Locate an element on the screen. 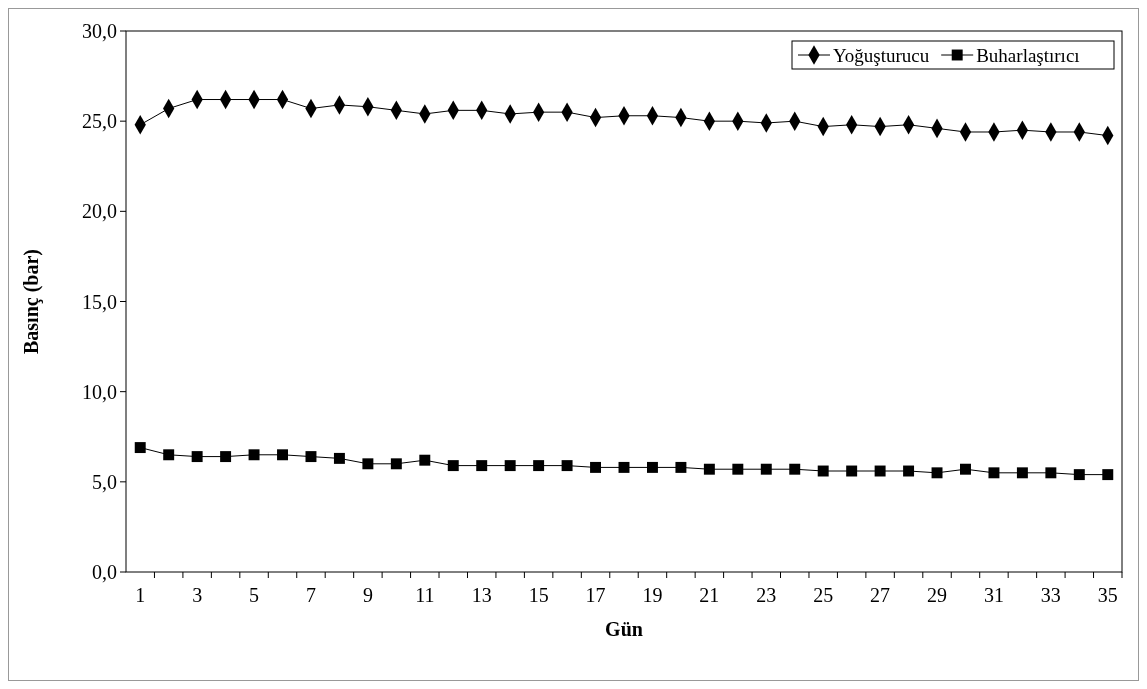 Image resolution: width=1147 pixels, height=689 pixels. x-tick-label: 17 is located at coordinates (595, 595).